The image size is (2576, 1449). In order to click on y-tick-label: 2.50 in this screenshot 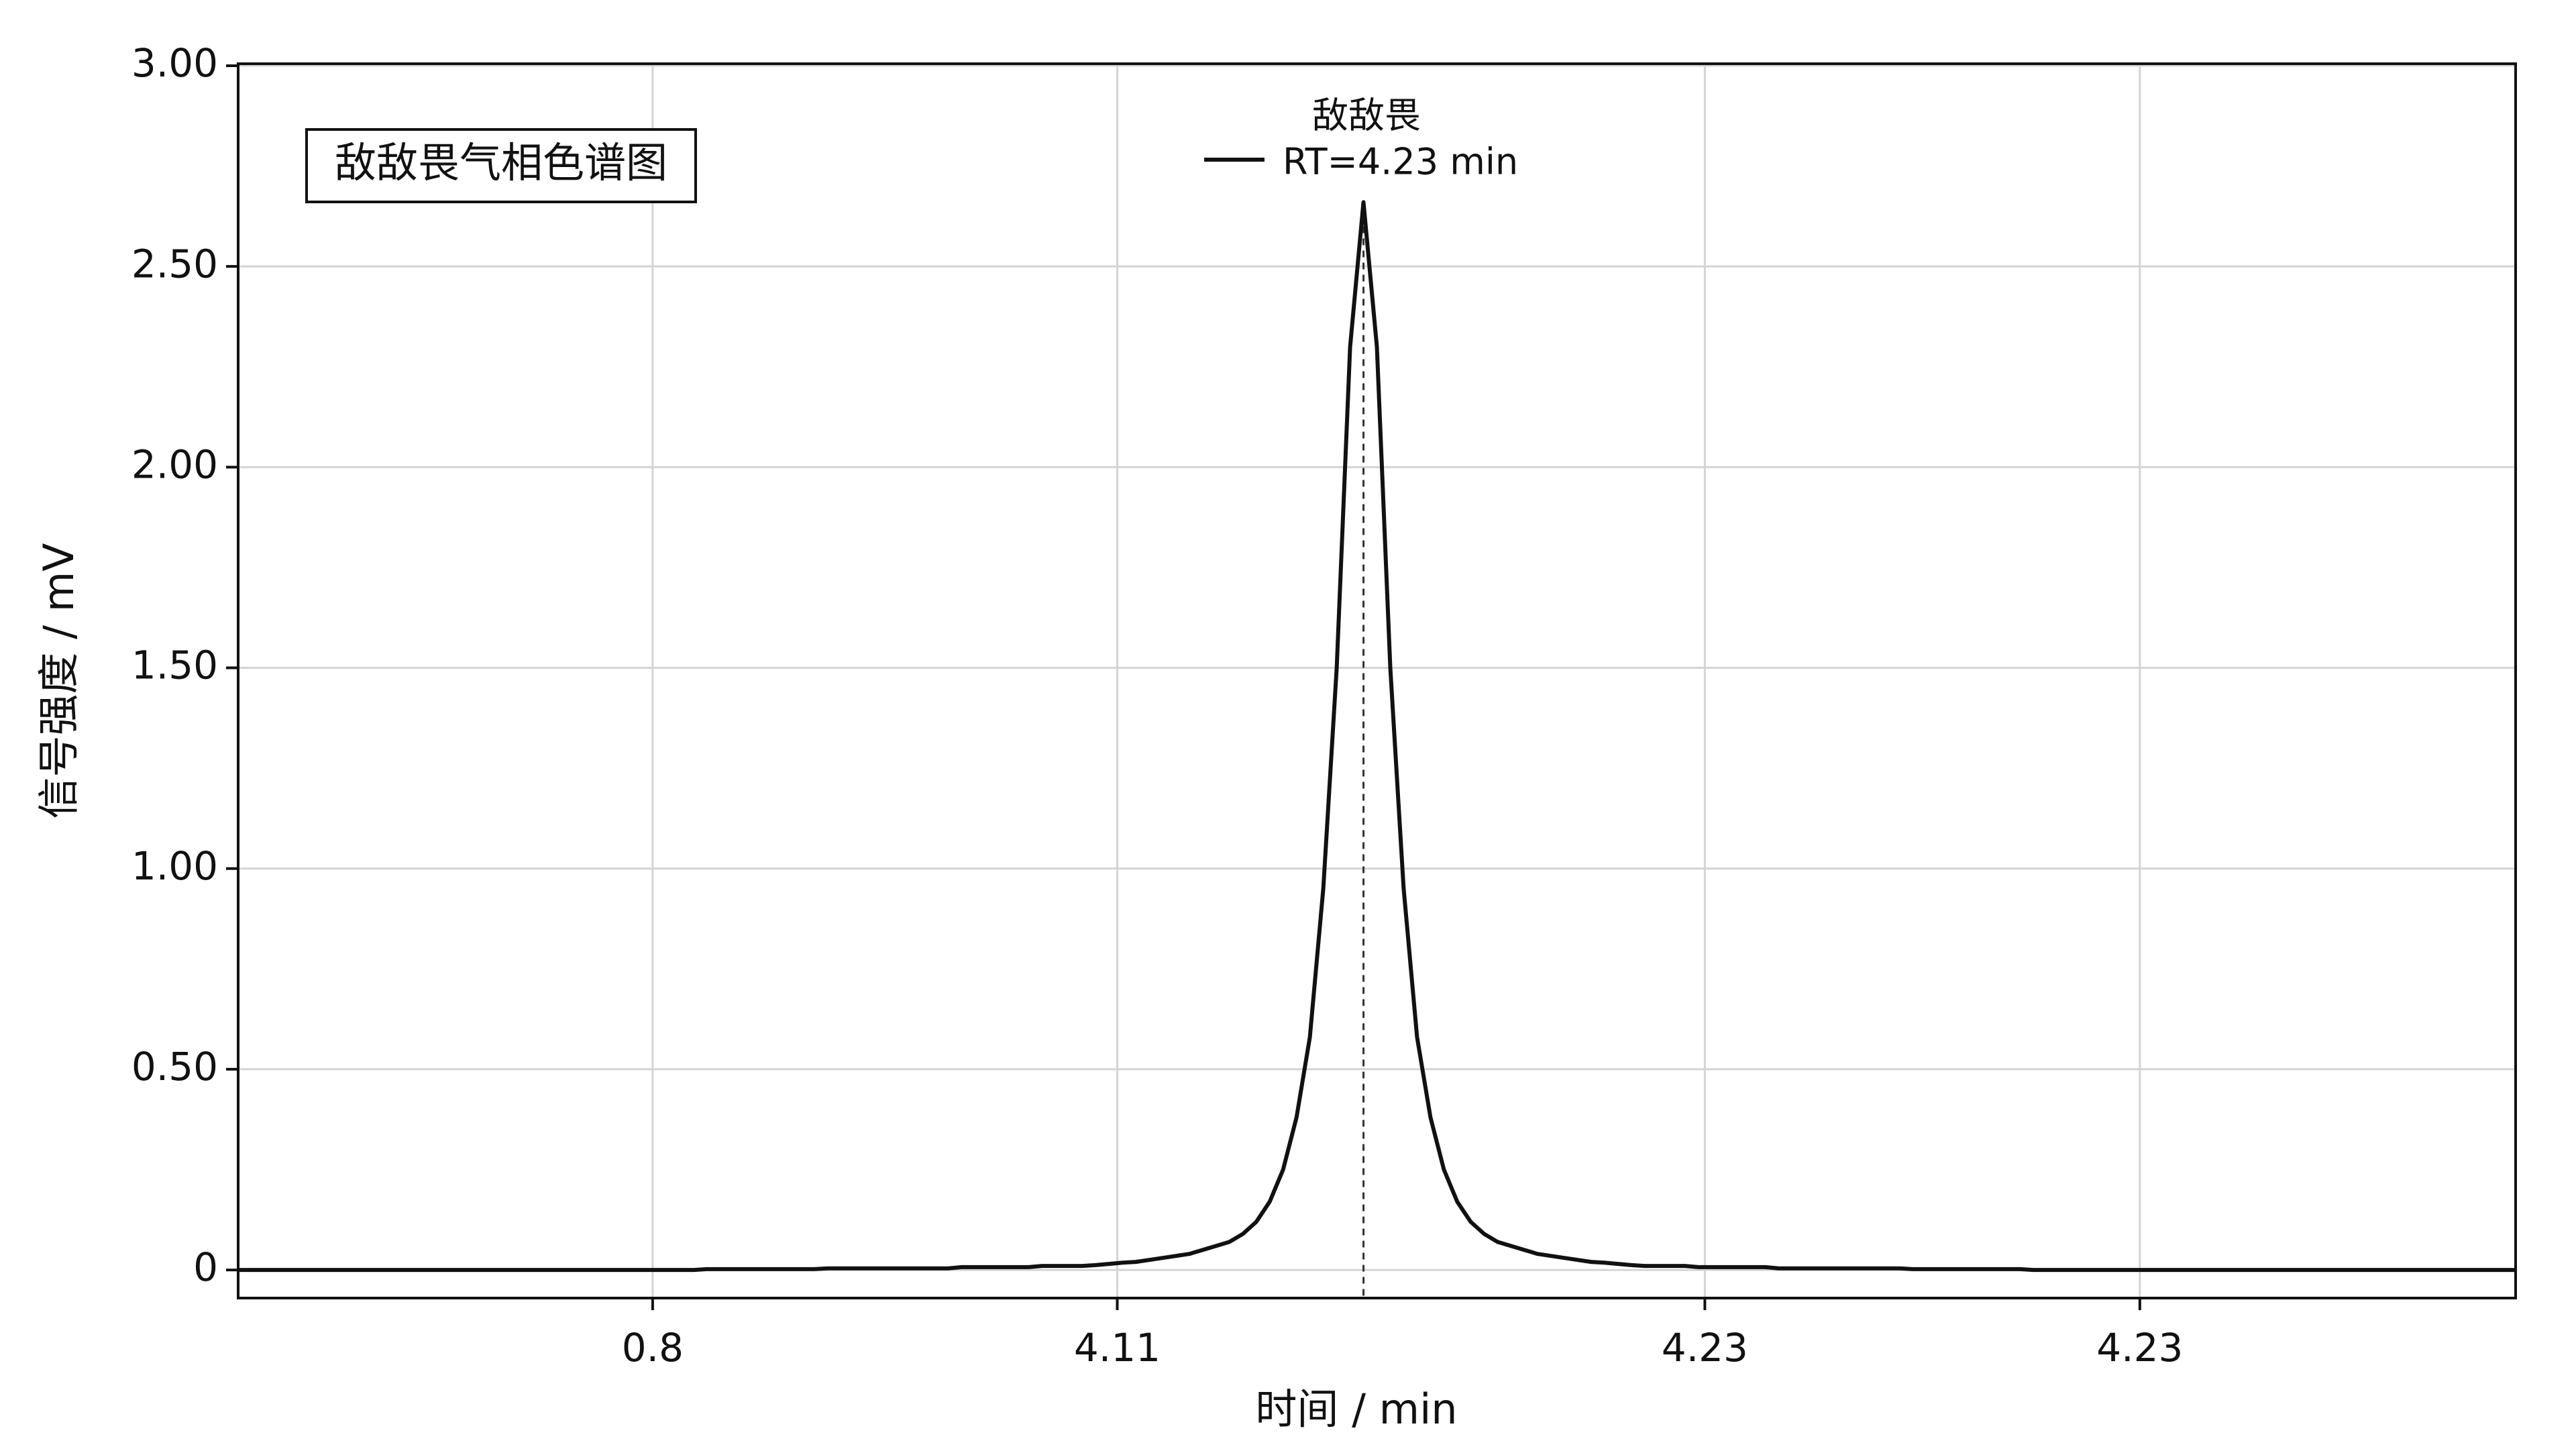, I will do `click(174, 263)`.